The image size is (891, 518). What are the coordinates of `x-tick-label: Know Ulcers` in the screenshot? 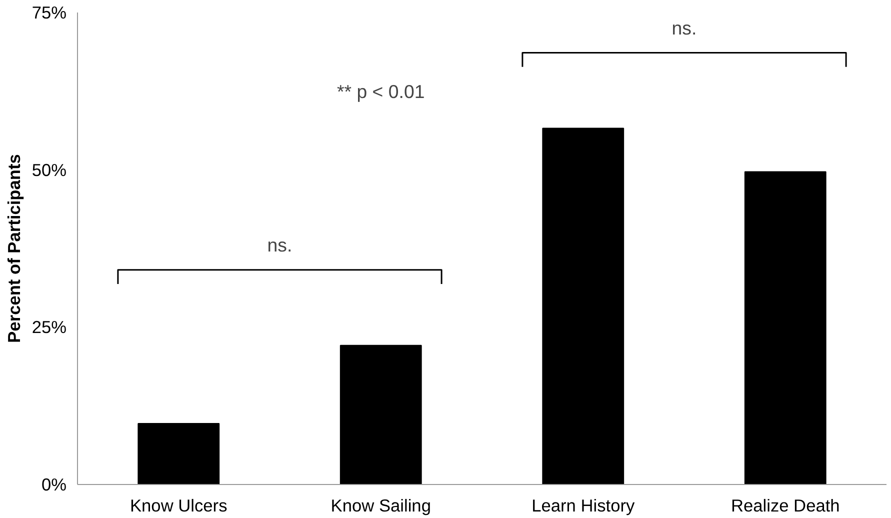 It's located at (179, 506).